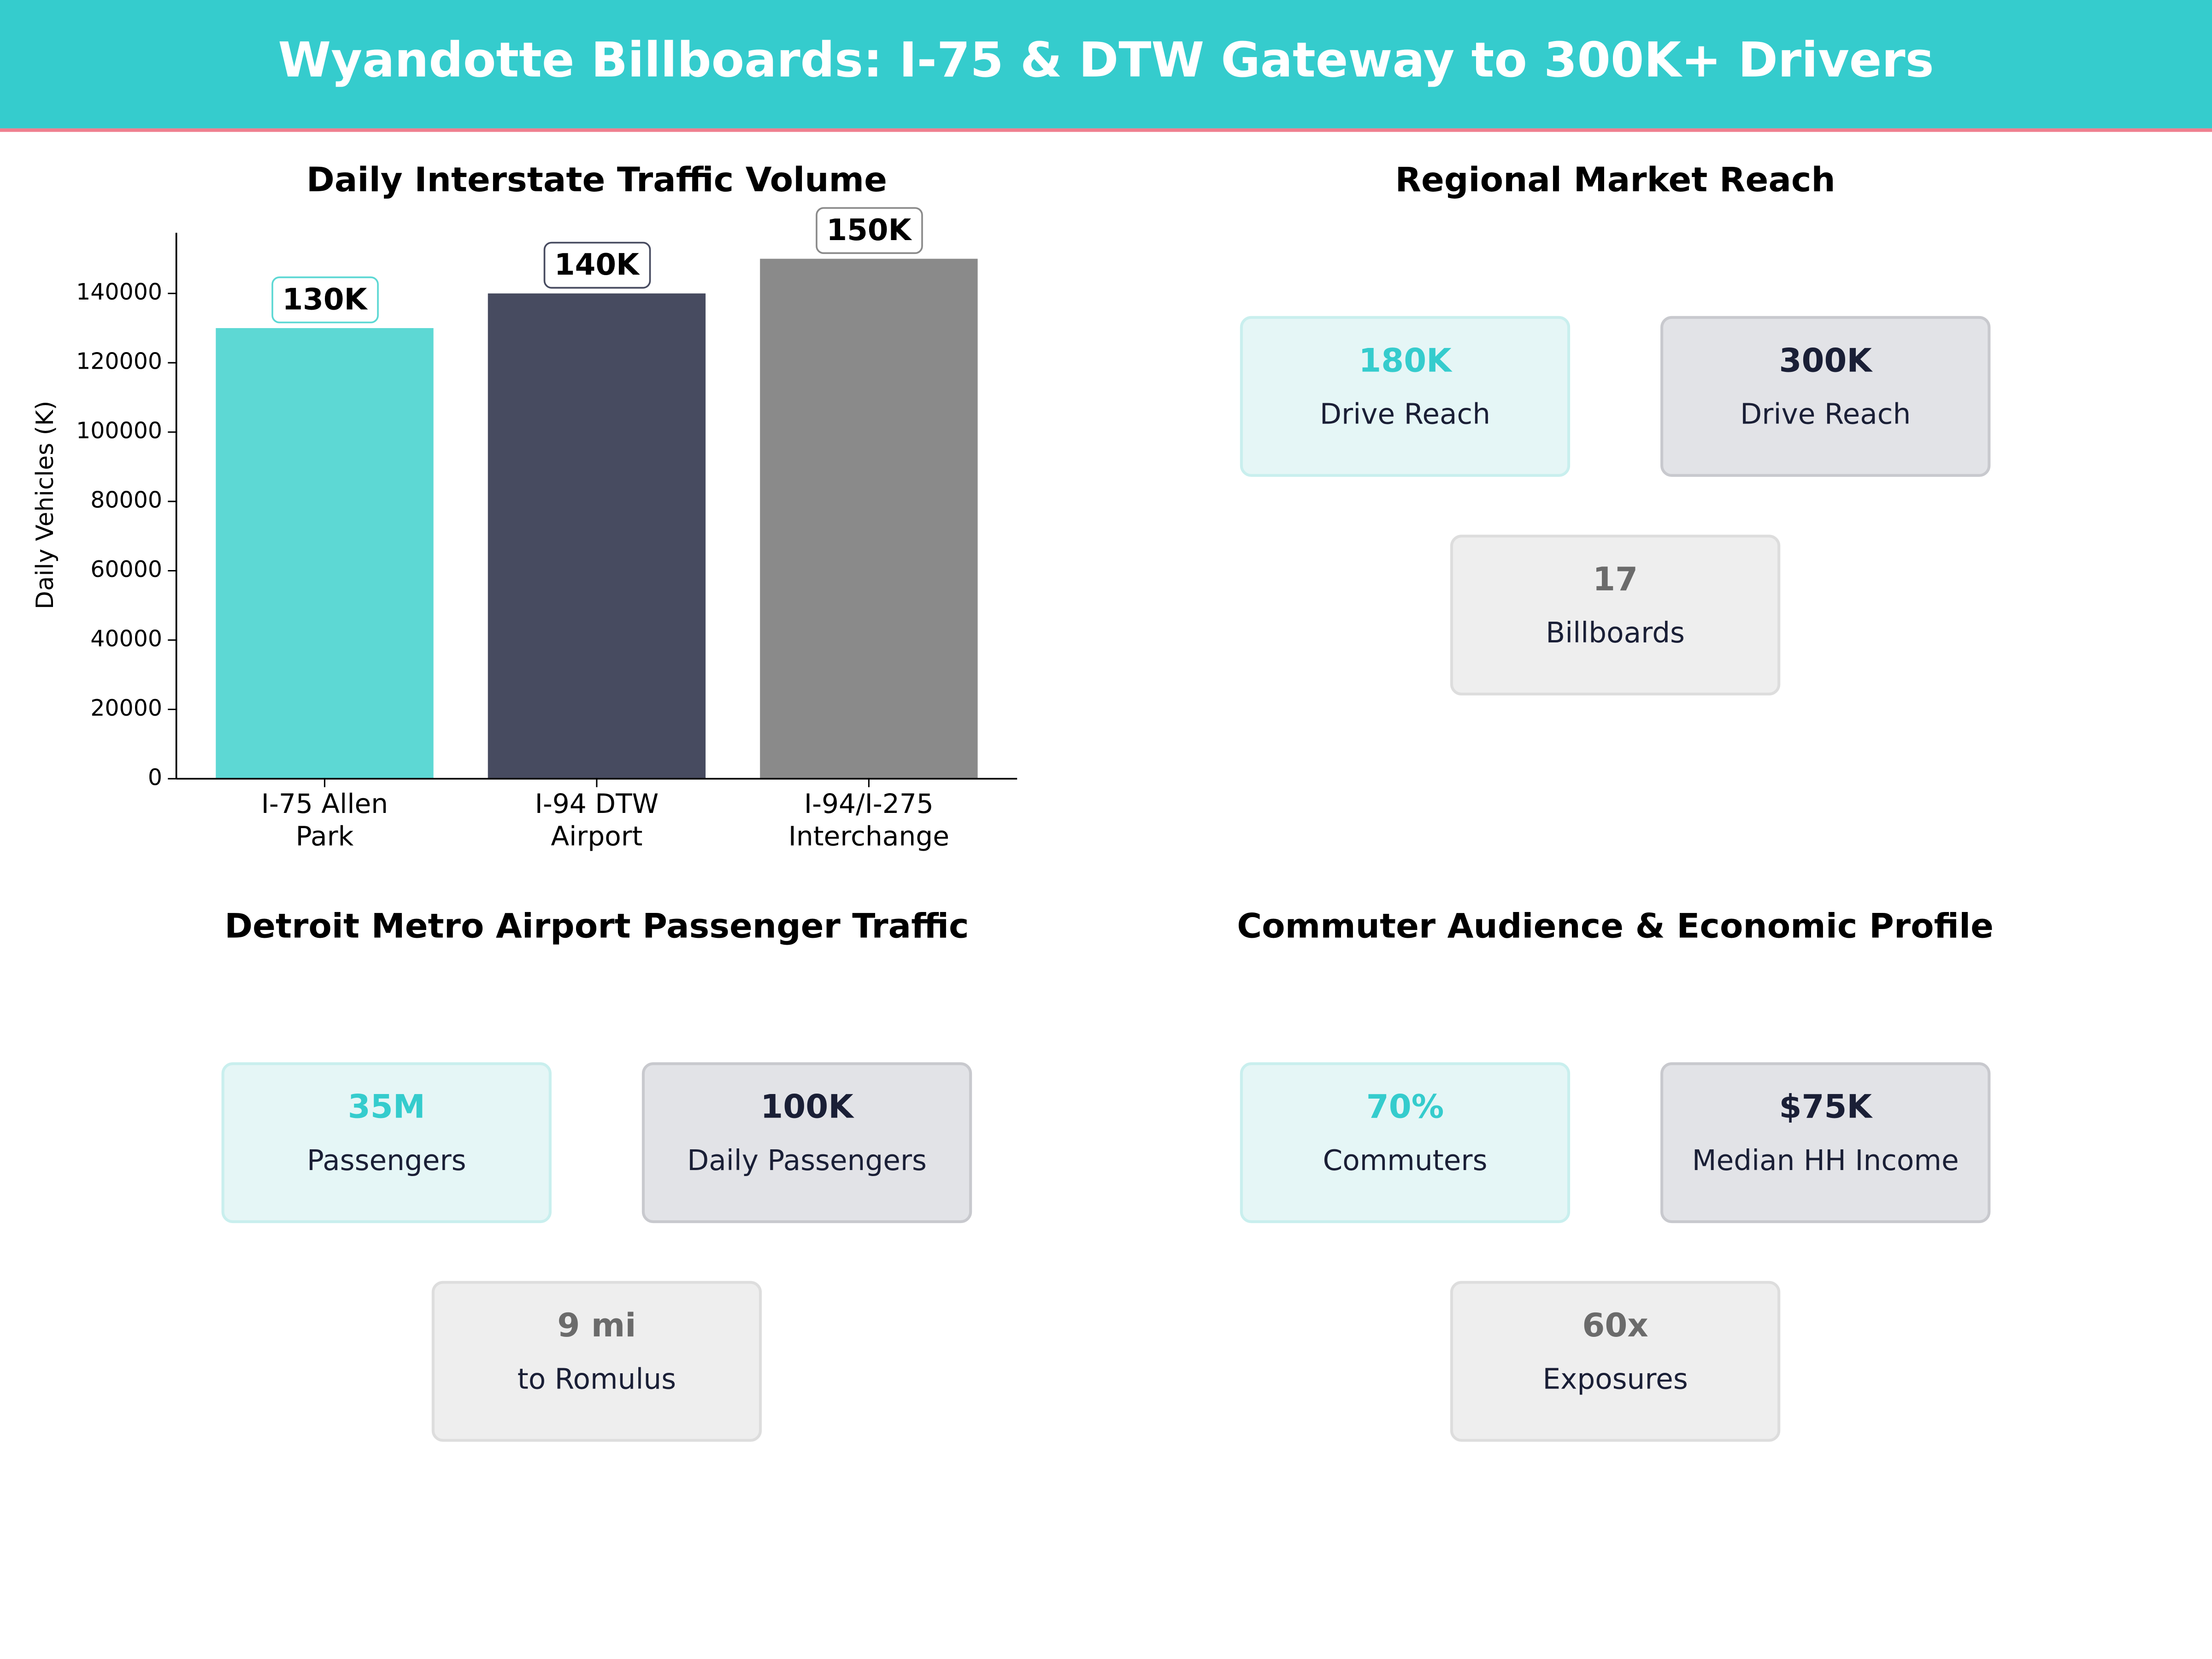 The height and width of the screenshot is (1659, 2212). I want to click on panel-title: Commuter Audience & Economic Profile, so click(1615, 926).